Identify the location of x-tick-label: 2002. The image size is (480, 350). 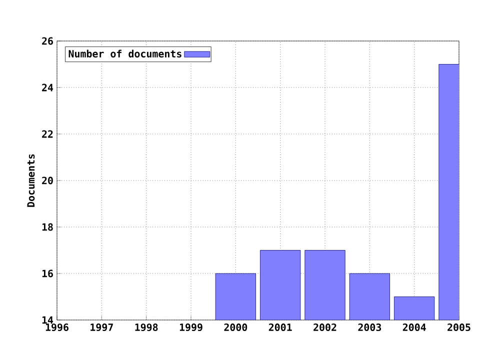
(325, 328).